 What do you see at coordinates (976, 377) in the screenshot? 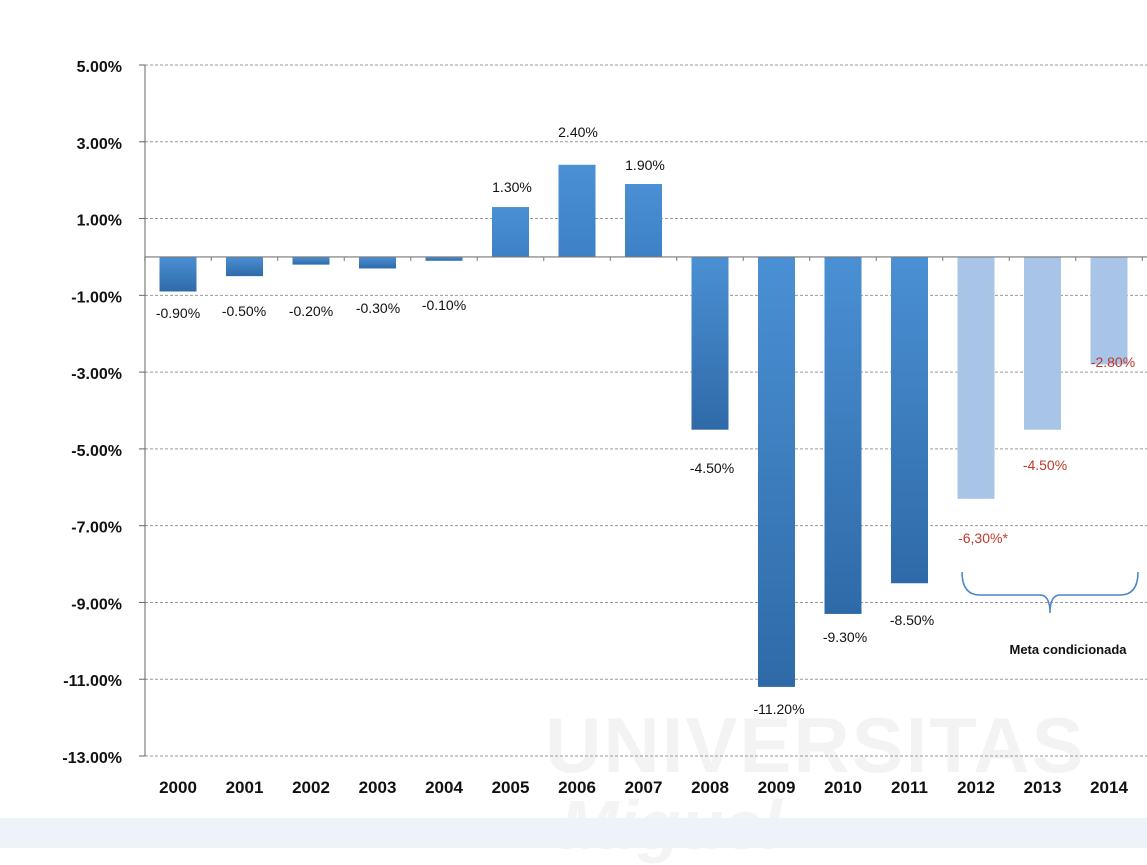
I see `bar-2012` at bounding box center [976, 377].